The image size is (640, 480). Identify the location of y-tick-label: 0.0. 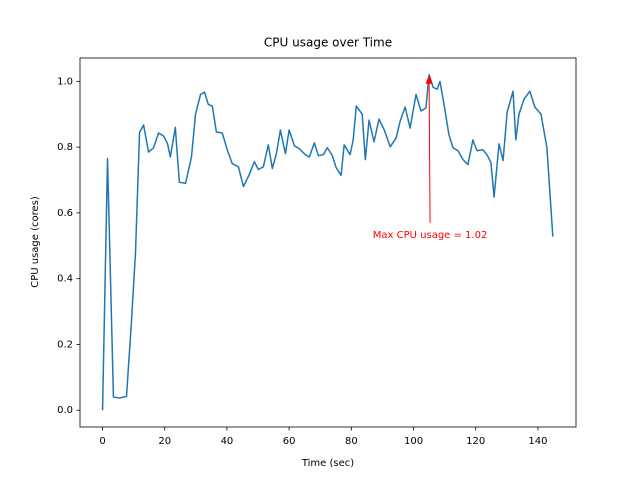
(65, 410).